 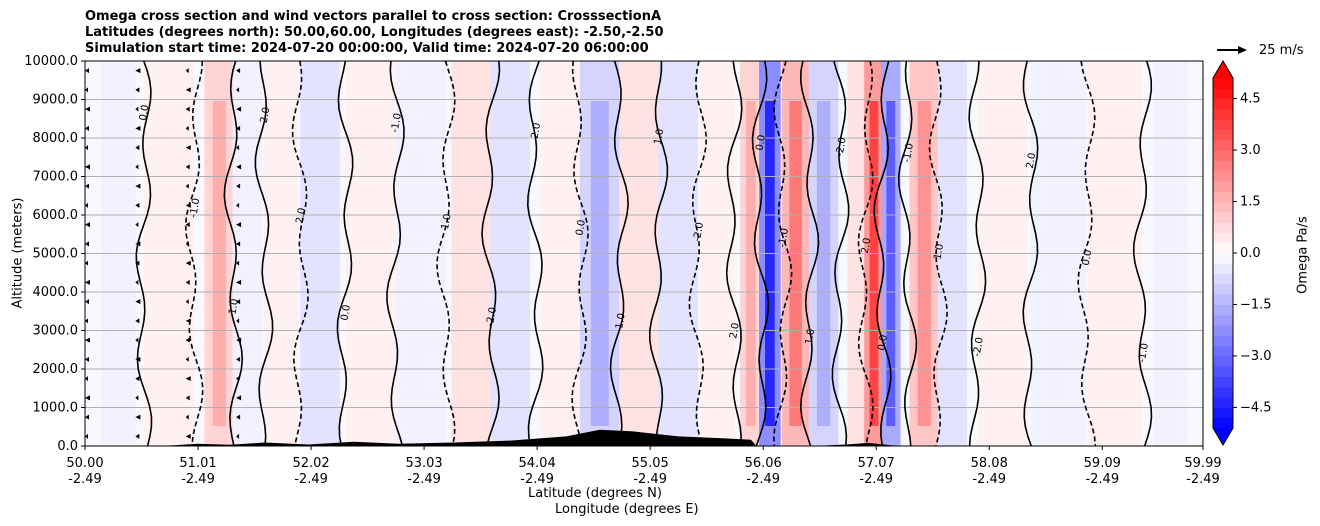 I want to click on quiver-key-arrow-head, so click(x=1242, y=50).